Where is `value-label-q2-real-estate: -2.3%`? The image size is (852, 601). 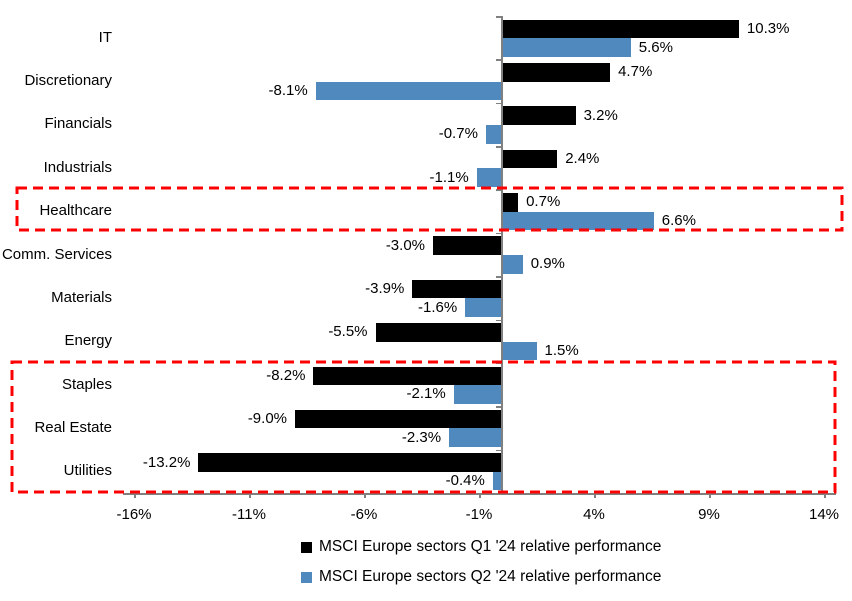
value-label-q2-real-estate: -2.3% is located at coordinates (421, 437).